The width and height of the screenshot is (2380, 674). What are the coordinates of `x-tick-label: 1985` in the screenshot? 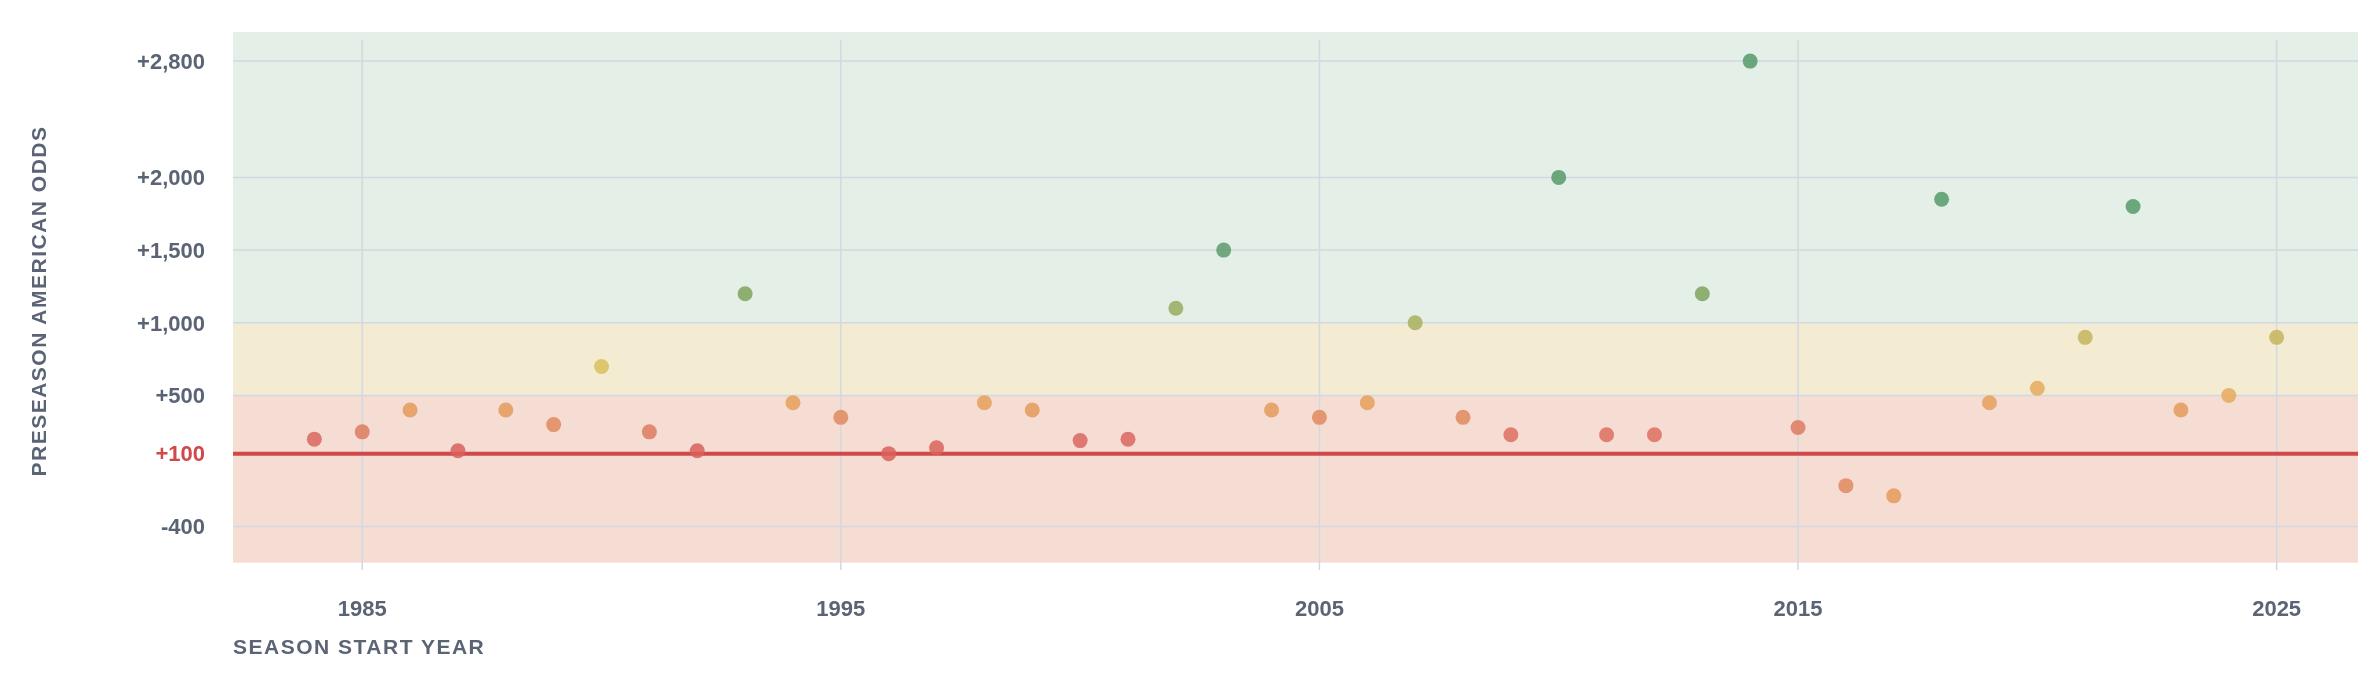 It's located at (362, 608).